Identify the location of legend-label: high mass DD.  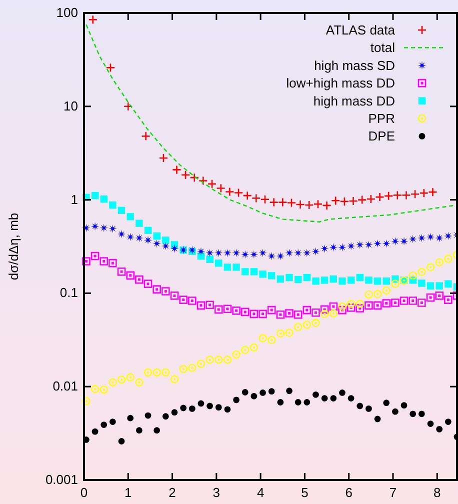
(354, 100).